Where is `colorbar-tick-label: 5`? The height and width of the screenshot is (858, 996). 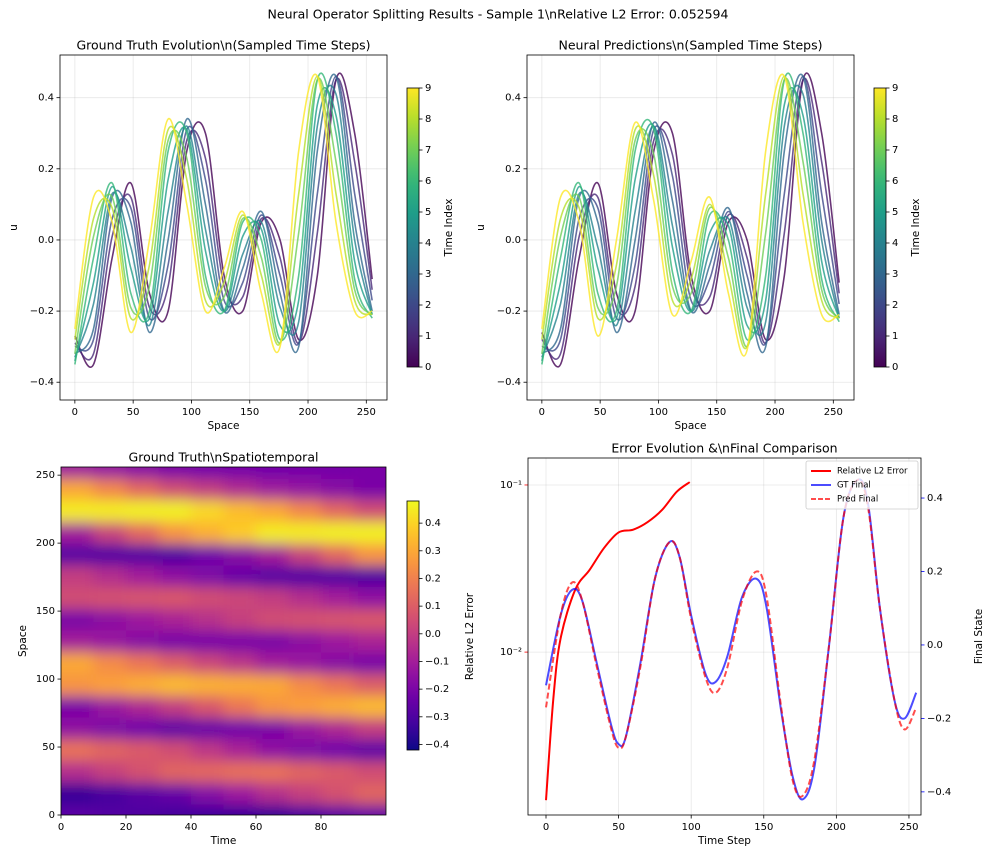
colorbar-tick-label: 5 is located at coordinates (895, 212).